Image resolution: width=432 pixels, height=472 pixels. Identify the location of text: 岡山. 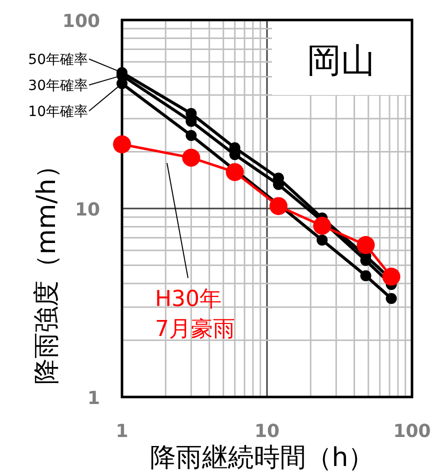
(341, 61).